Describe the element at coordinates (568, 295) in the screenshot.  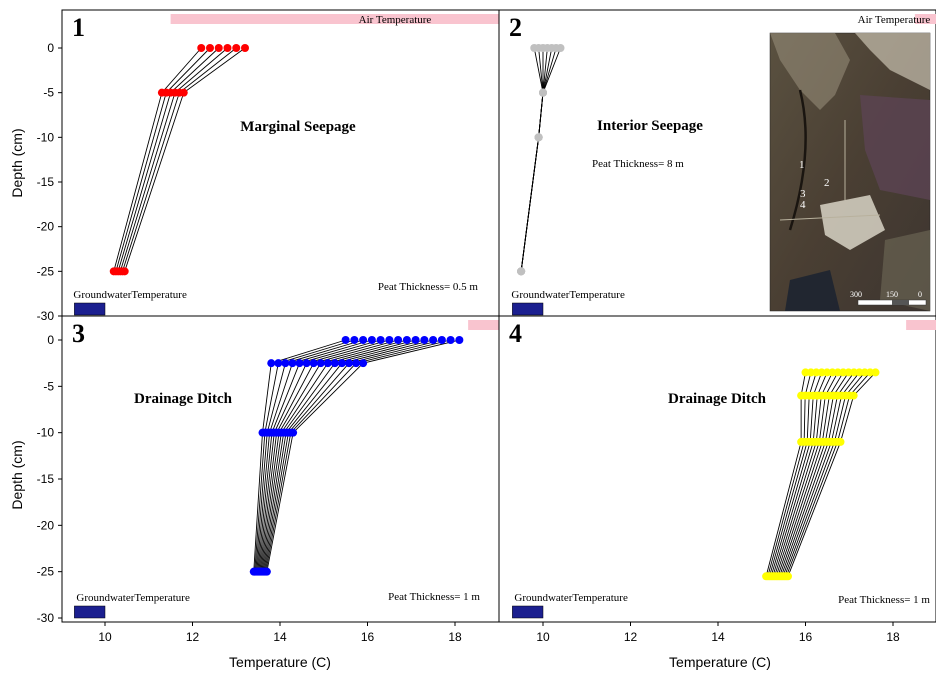
I see `groundwater-temperature-label-2: GroundwaterTemperature` at that location.